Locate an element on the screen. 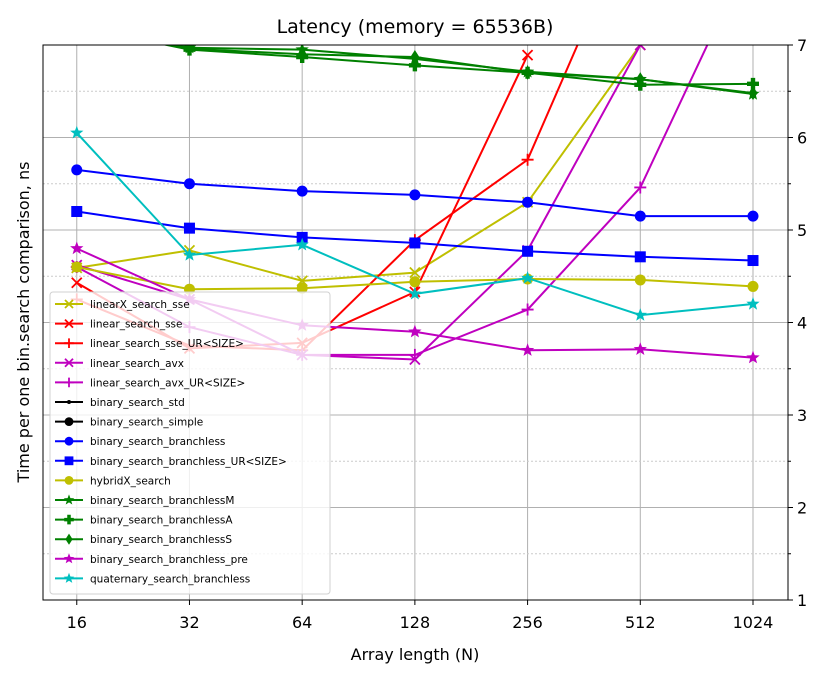  x-tick-label: 64 is located at coordinates (302, 622).